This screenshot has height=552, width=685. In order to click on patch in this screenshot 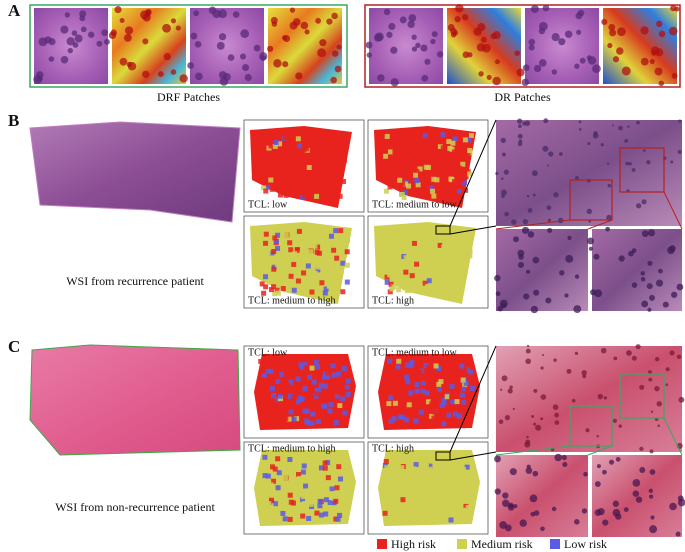, I will do `click(640, 46)`.